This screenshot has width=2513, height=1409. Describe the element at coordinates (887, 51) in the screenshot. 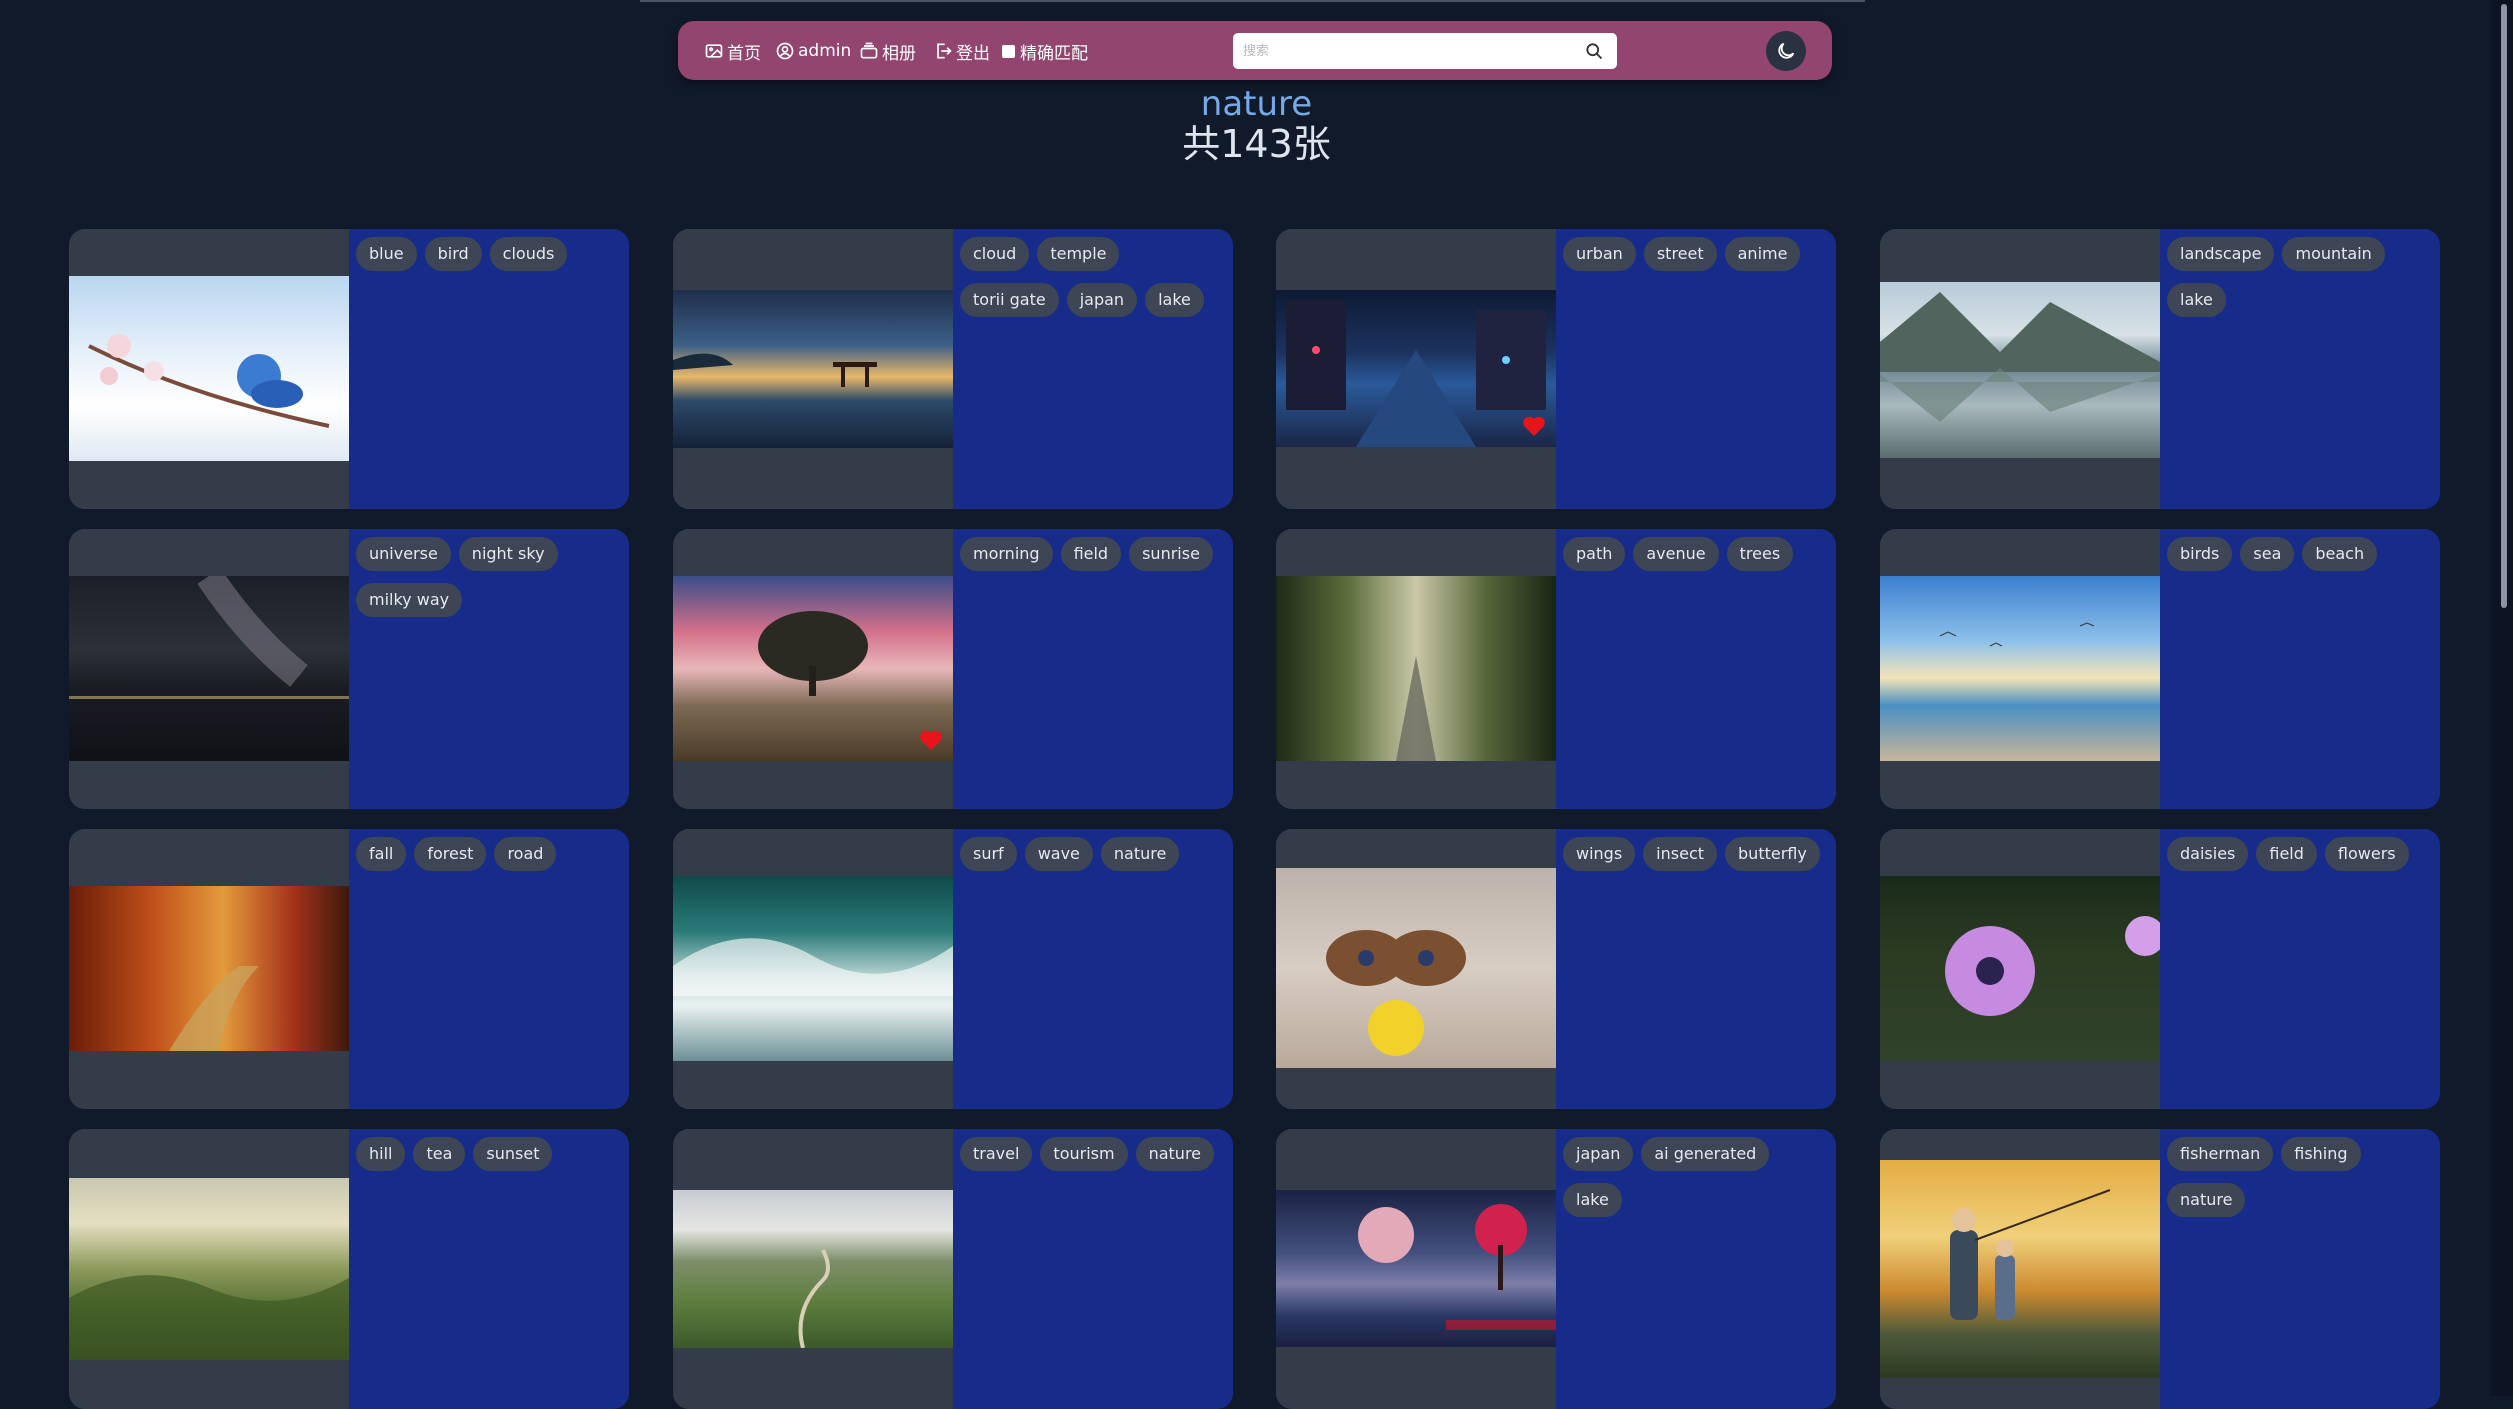

I see `nav-albums-link: 相册` at that location.